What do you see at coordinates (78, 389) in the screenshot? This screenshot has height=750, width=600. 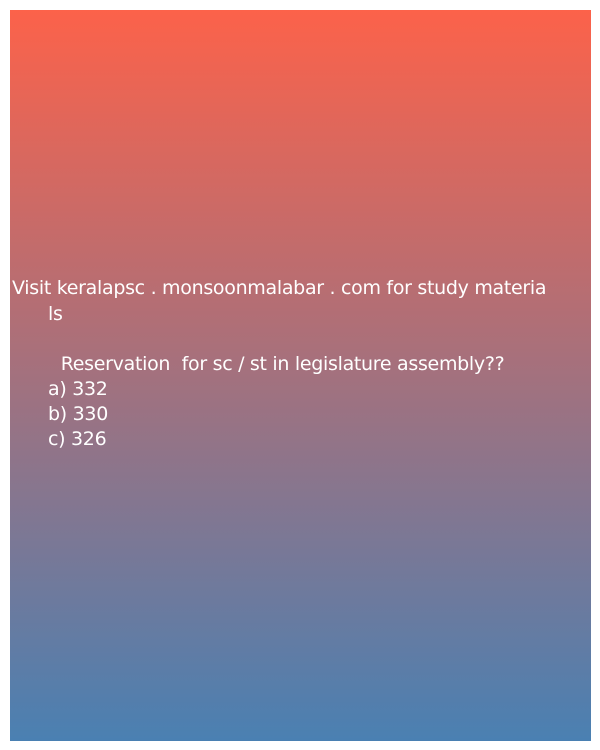 I see `option-a: a) 332` at bounding box center [78, 389].